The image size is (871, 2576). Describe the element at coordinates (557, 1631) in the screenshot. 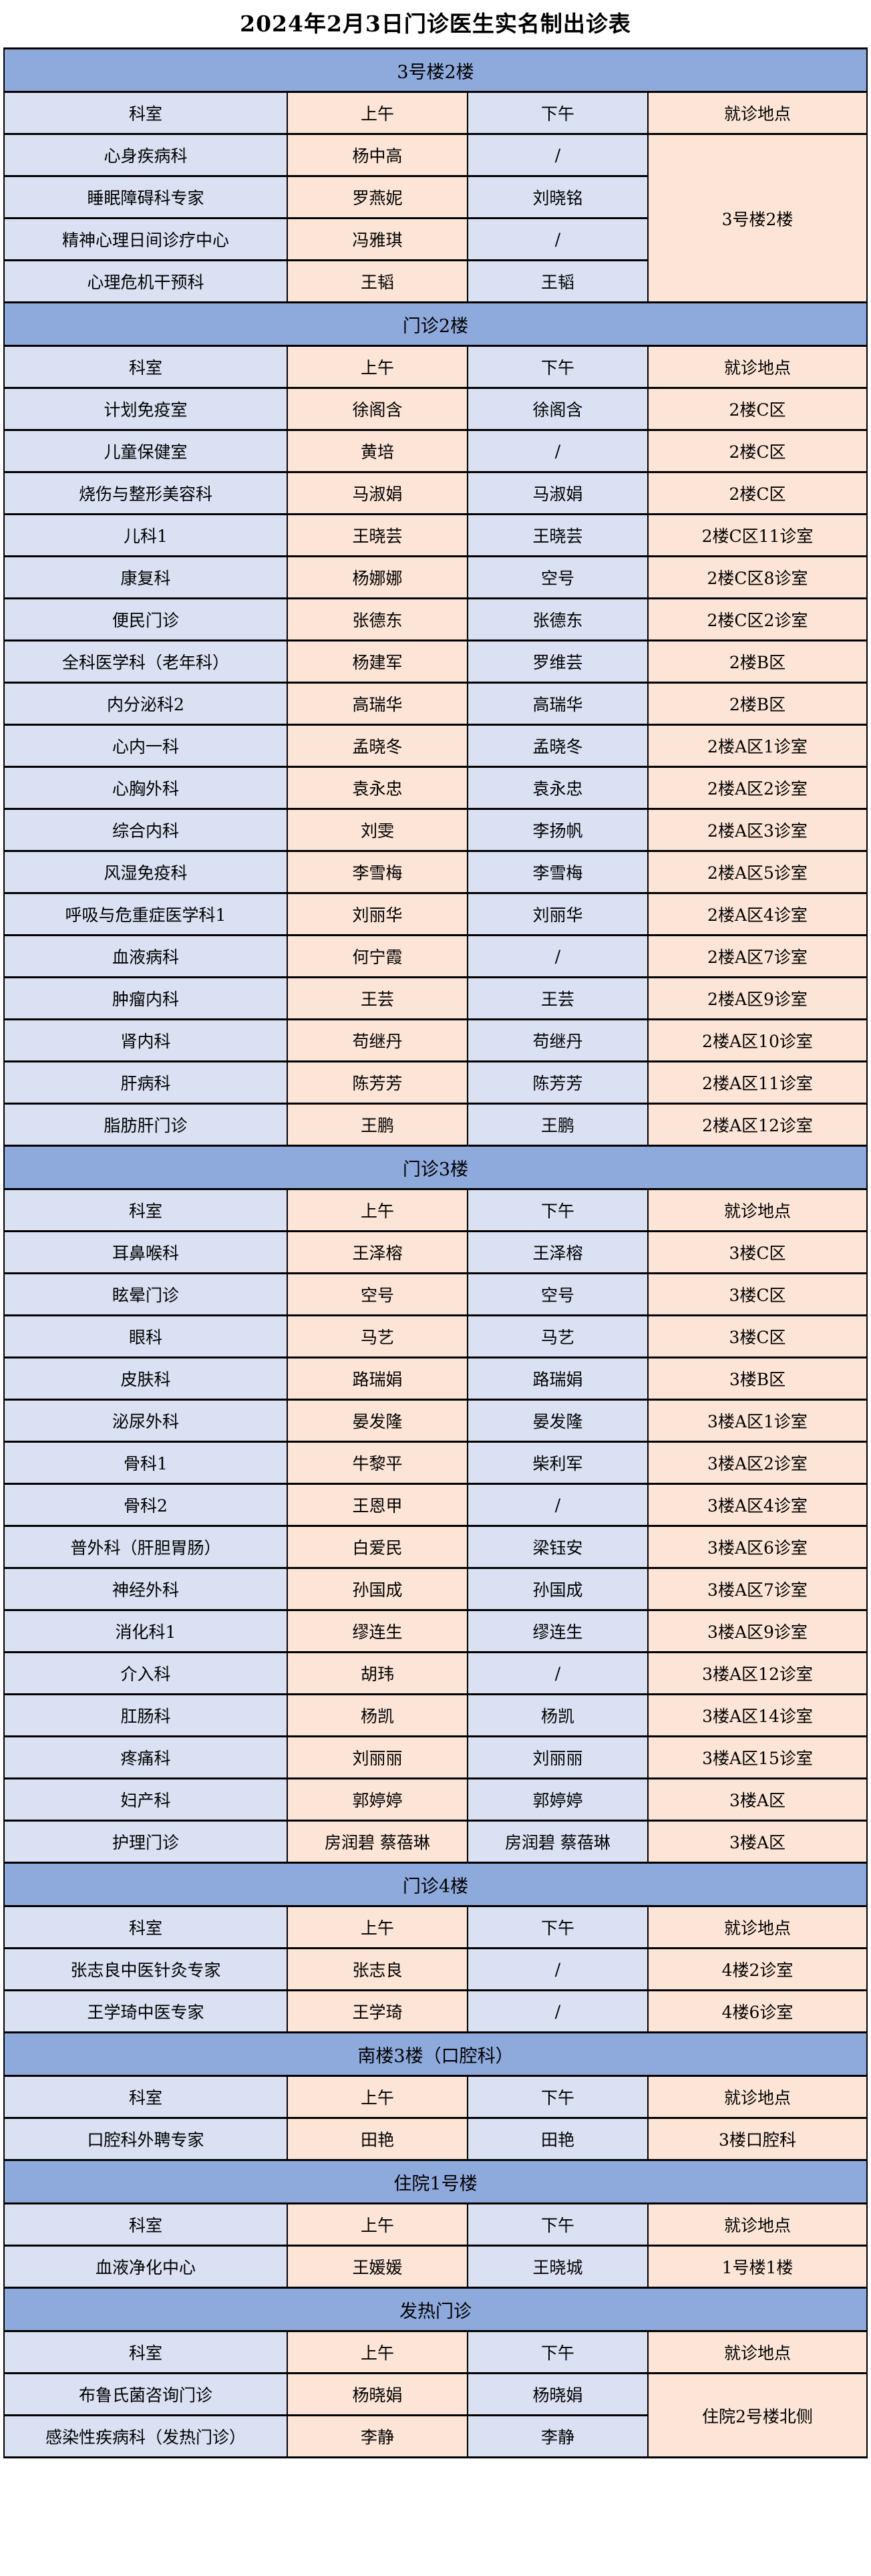

I see `pm-cell: 缪连生` at that location.